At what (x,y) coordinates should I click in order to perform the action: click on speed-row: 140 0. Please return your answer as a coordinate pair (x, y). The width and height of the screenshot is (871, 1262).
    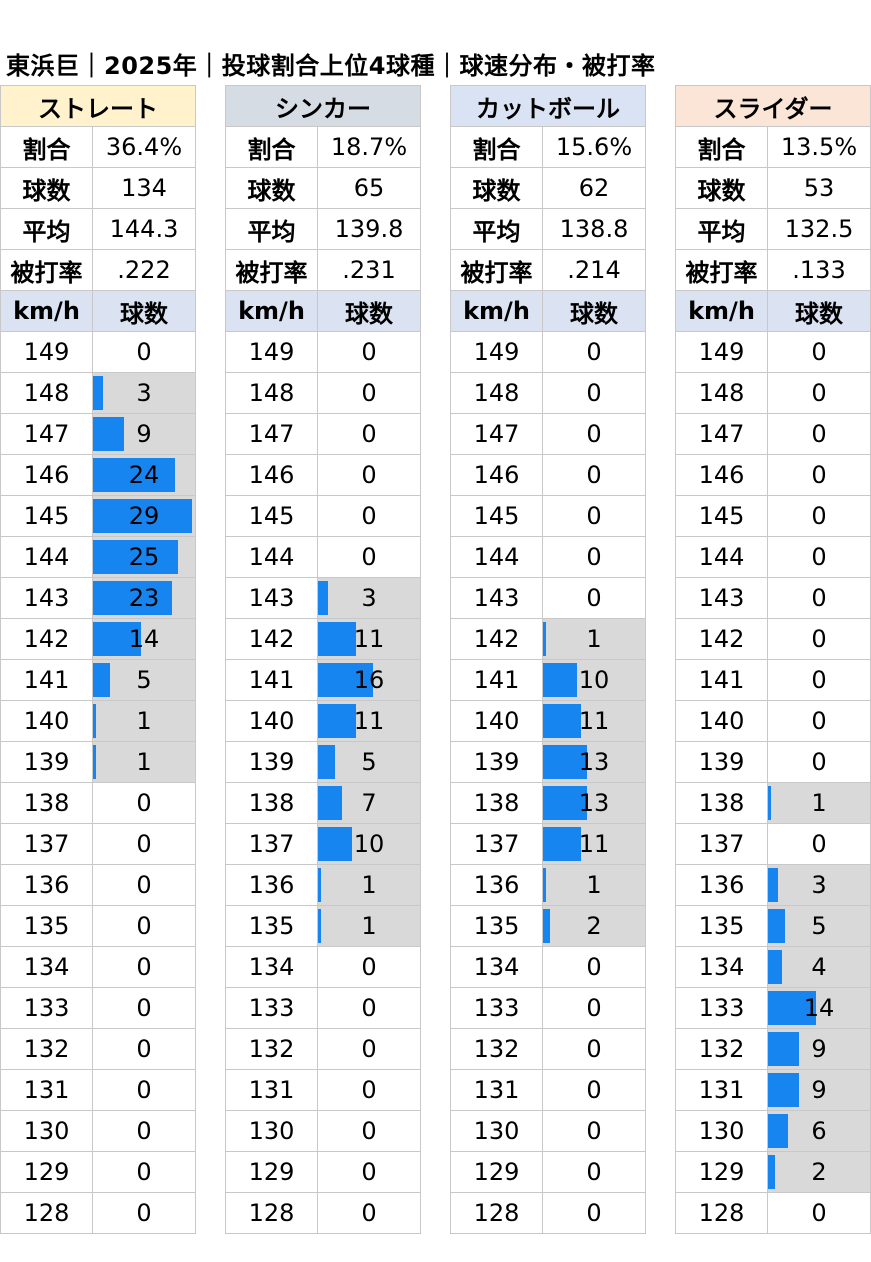
    Looking at the image, I should click on (773, 721).